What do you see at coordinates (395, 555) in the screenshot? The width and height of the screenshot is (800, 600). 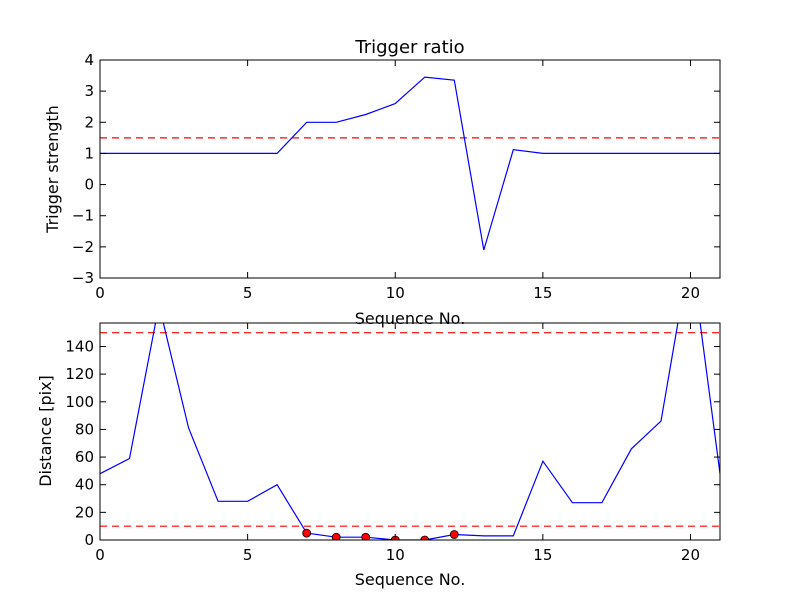 I see `bottom-xtick-label: 10` at bounding box center [395, 555].